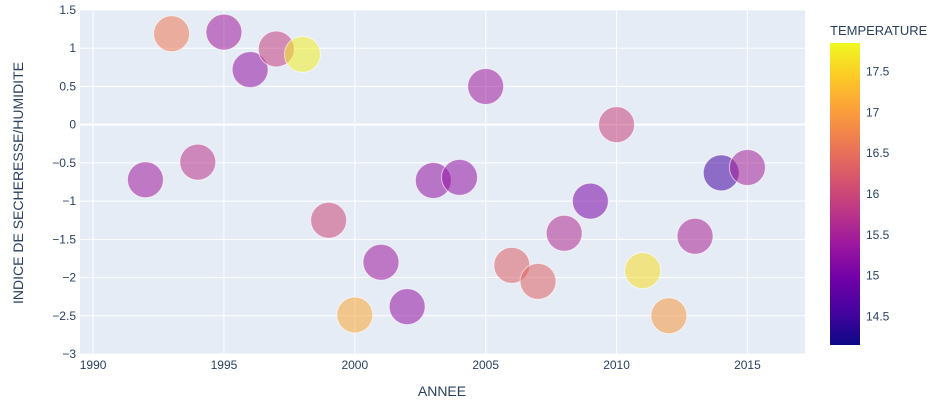 This screenshot has width=938, height=405. Describe the element at coordinates (354, 365) in the screenshot. I see `x-tick-label: 2000` at that location.